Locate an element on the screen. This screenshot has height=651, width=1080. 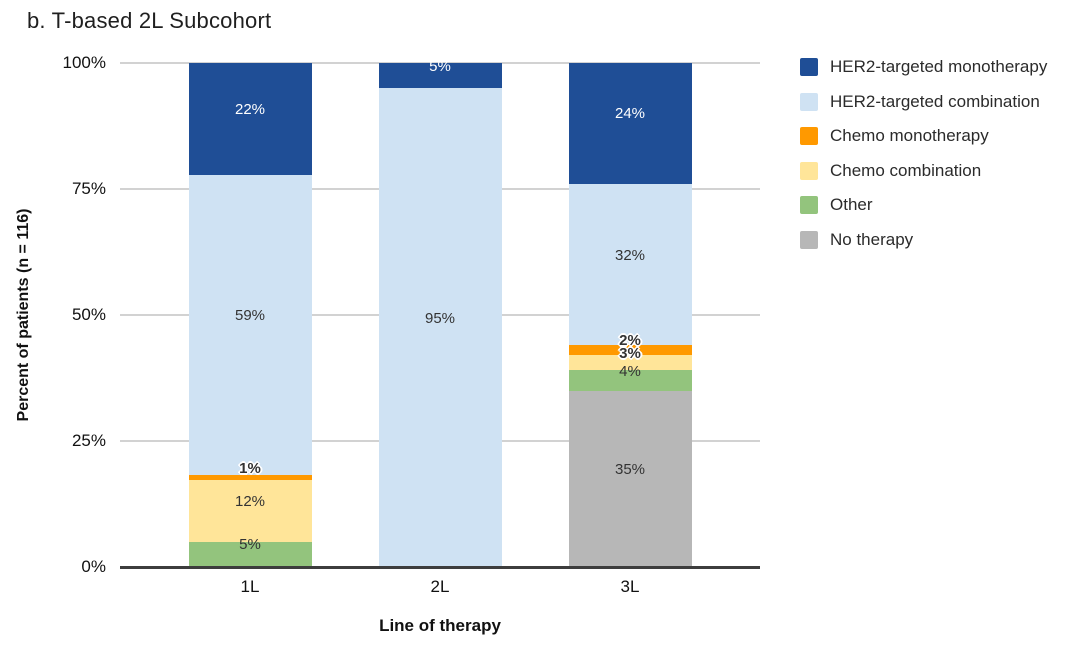
legend-label-other: Other is located at coordinates (851, 204).